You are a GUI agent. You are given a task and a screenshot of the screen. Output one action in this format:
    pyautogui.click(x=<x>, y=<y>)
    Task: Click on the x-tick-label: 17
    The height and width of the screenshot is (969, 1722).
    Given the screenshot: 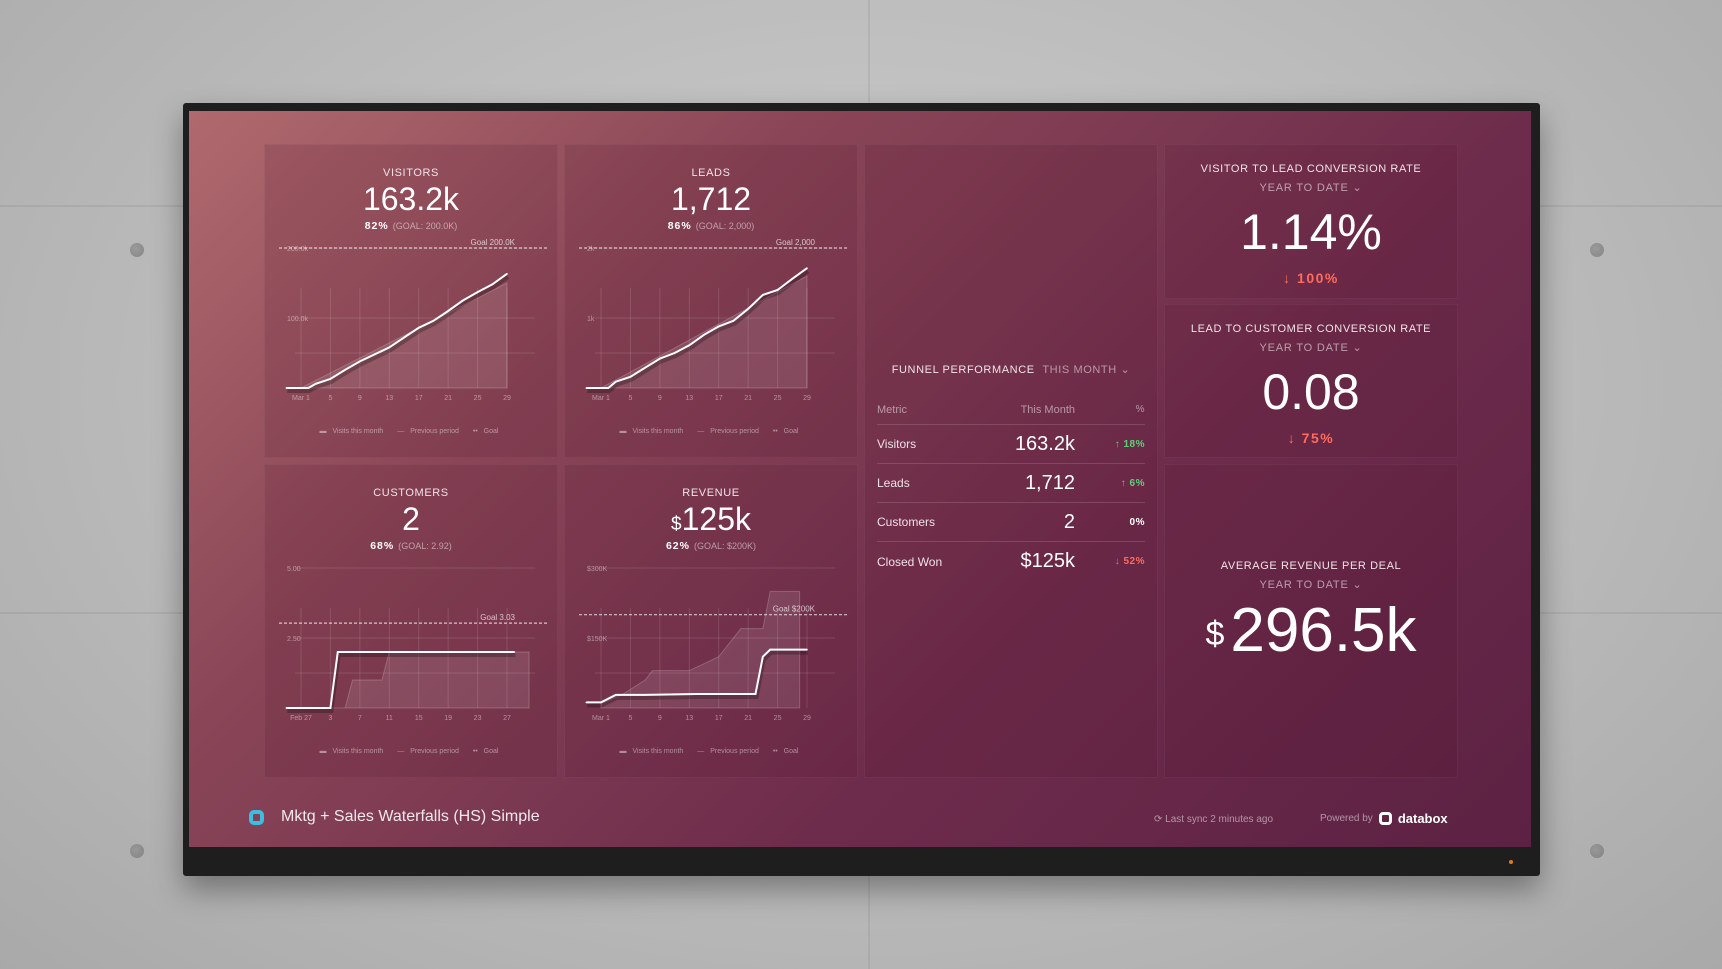 What is the action you would take?
    pyautogui.click(x=419, y=398)
    